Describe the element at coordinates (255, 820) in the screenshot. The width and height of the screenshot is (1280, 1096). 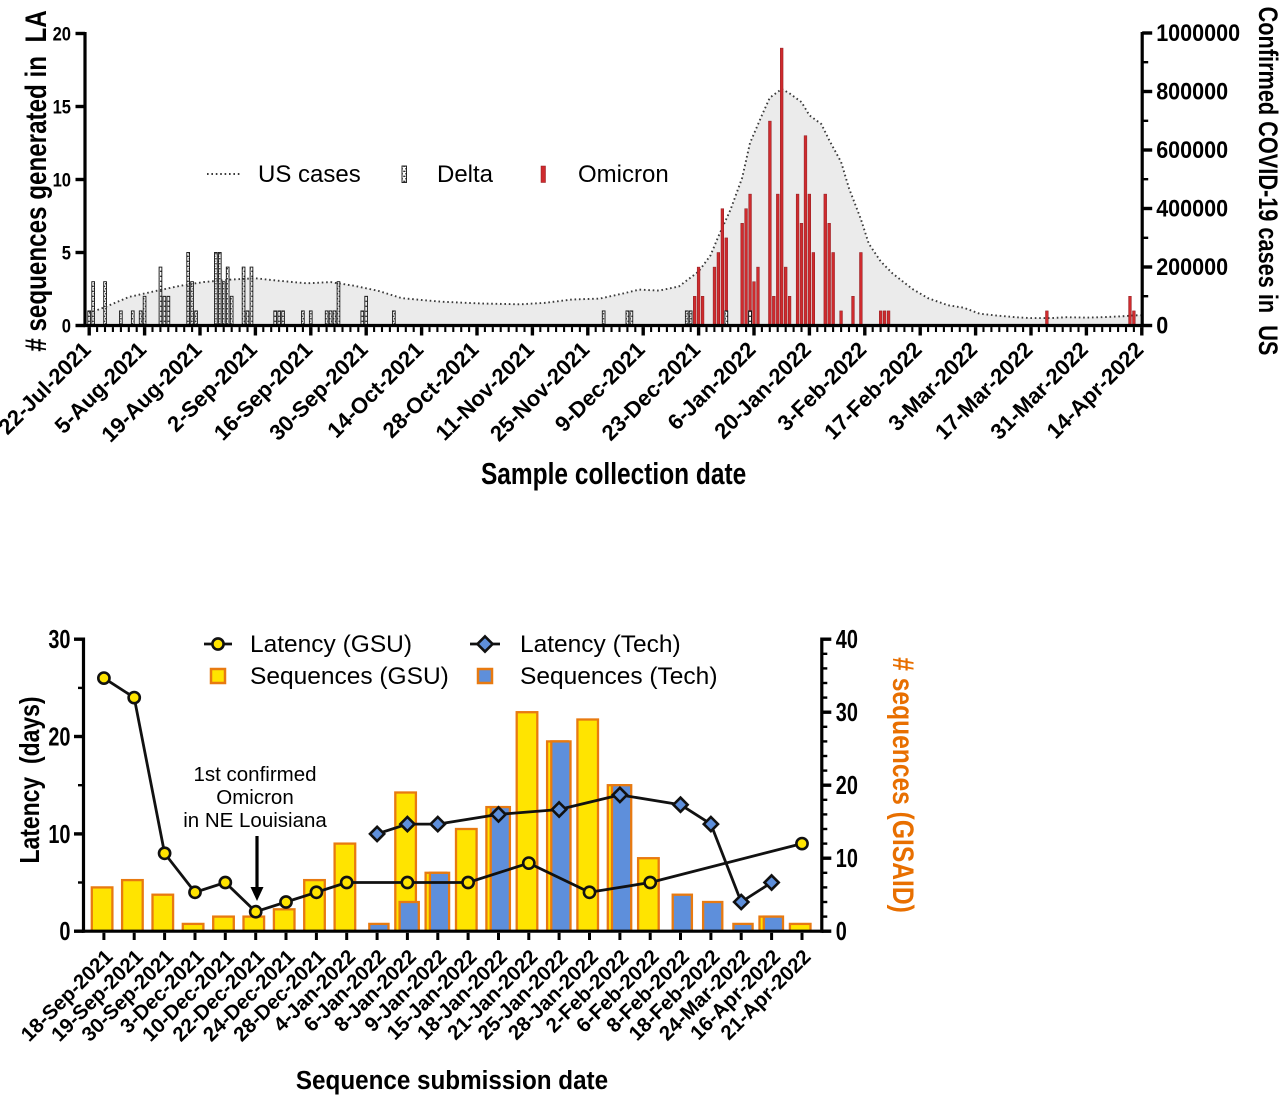
I see `svg-text: in NE Louisiana` at that location.